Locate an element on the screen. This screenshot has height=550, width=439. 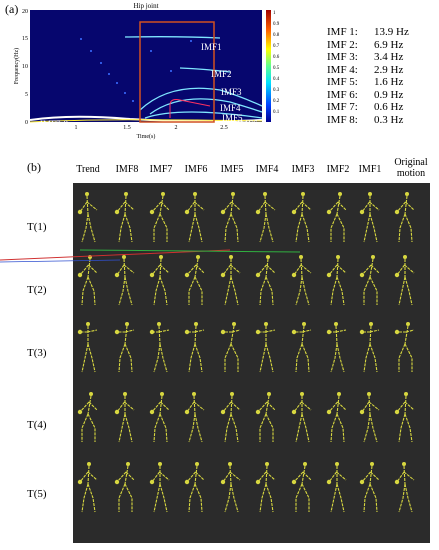
imf-frequency-row: IMF 4: 2.9 Hz is located at coordinates (380, 70).